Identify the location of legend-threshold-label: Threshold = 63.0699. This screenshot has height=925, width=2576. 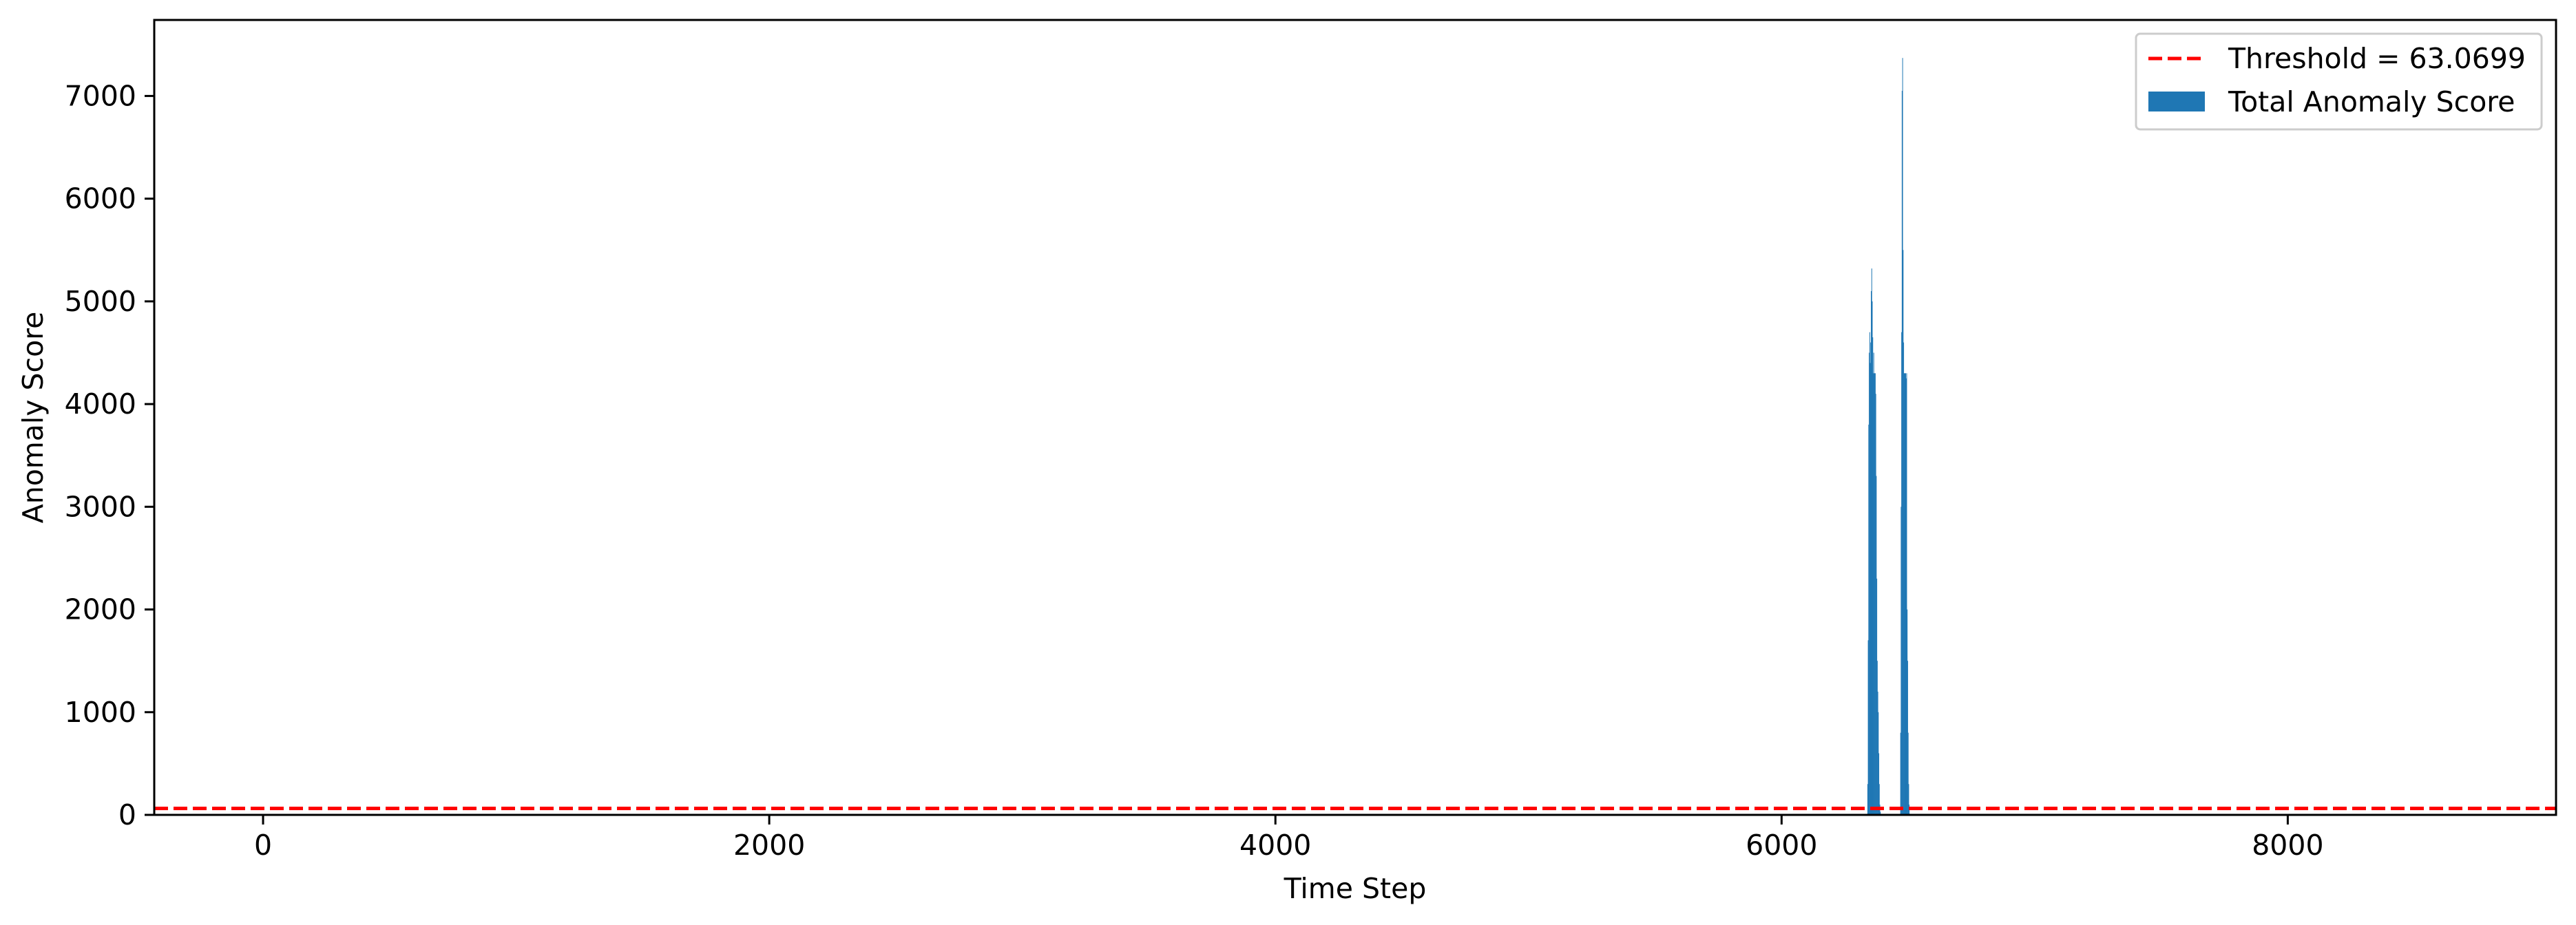
(2377, 59).